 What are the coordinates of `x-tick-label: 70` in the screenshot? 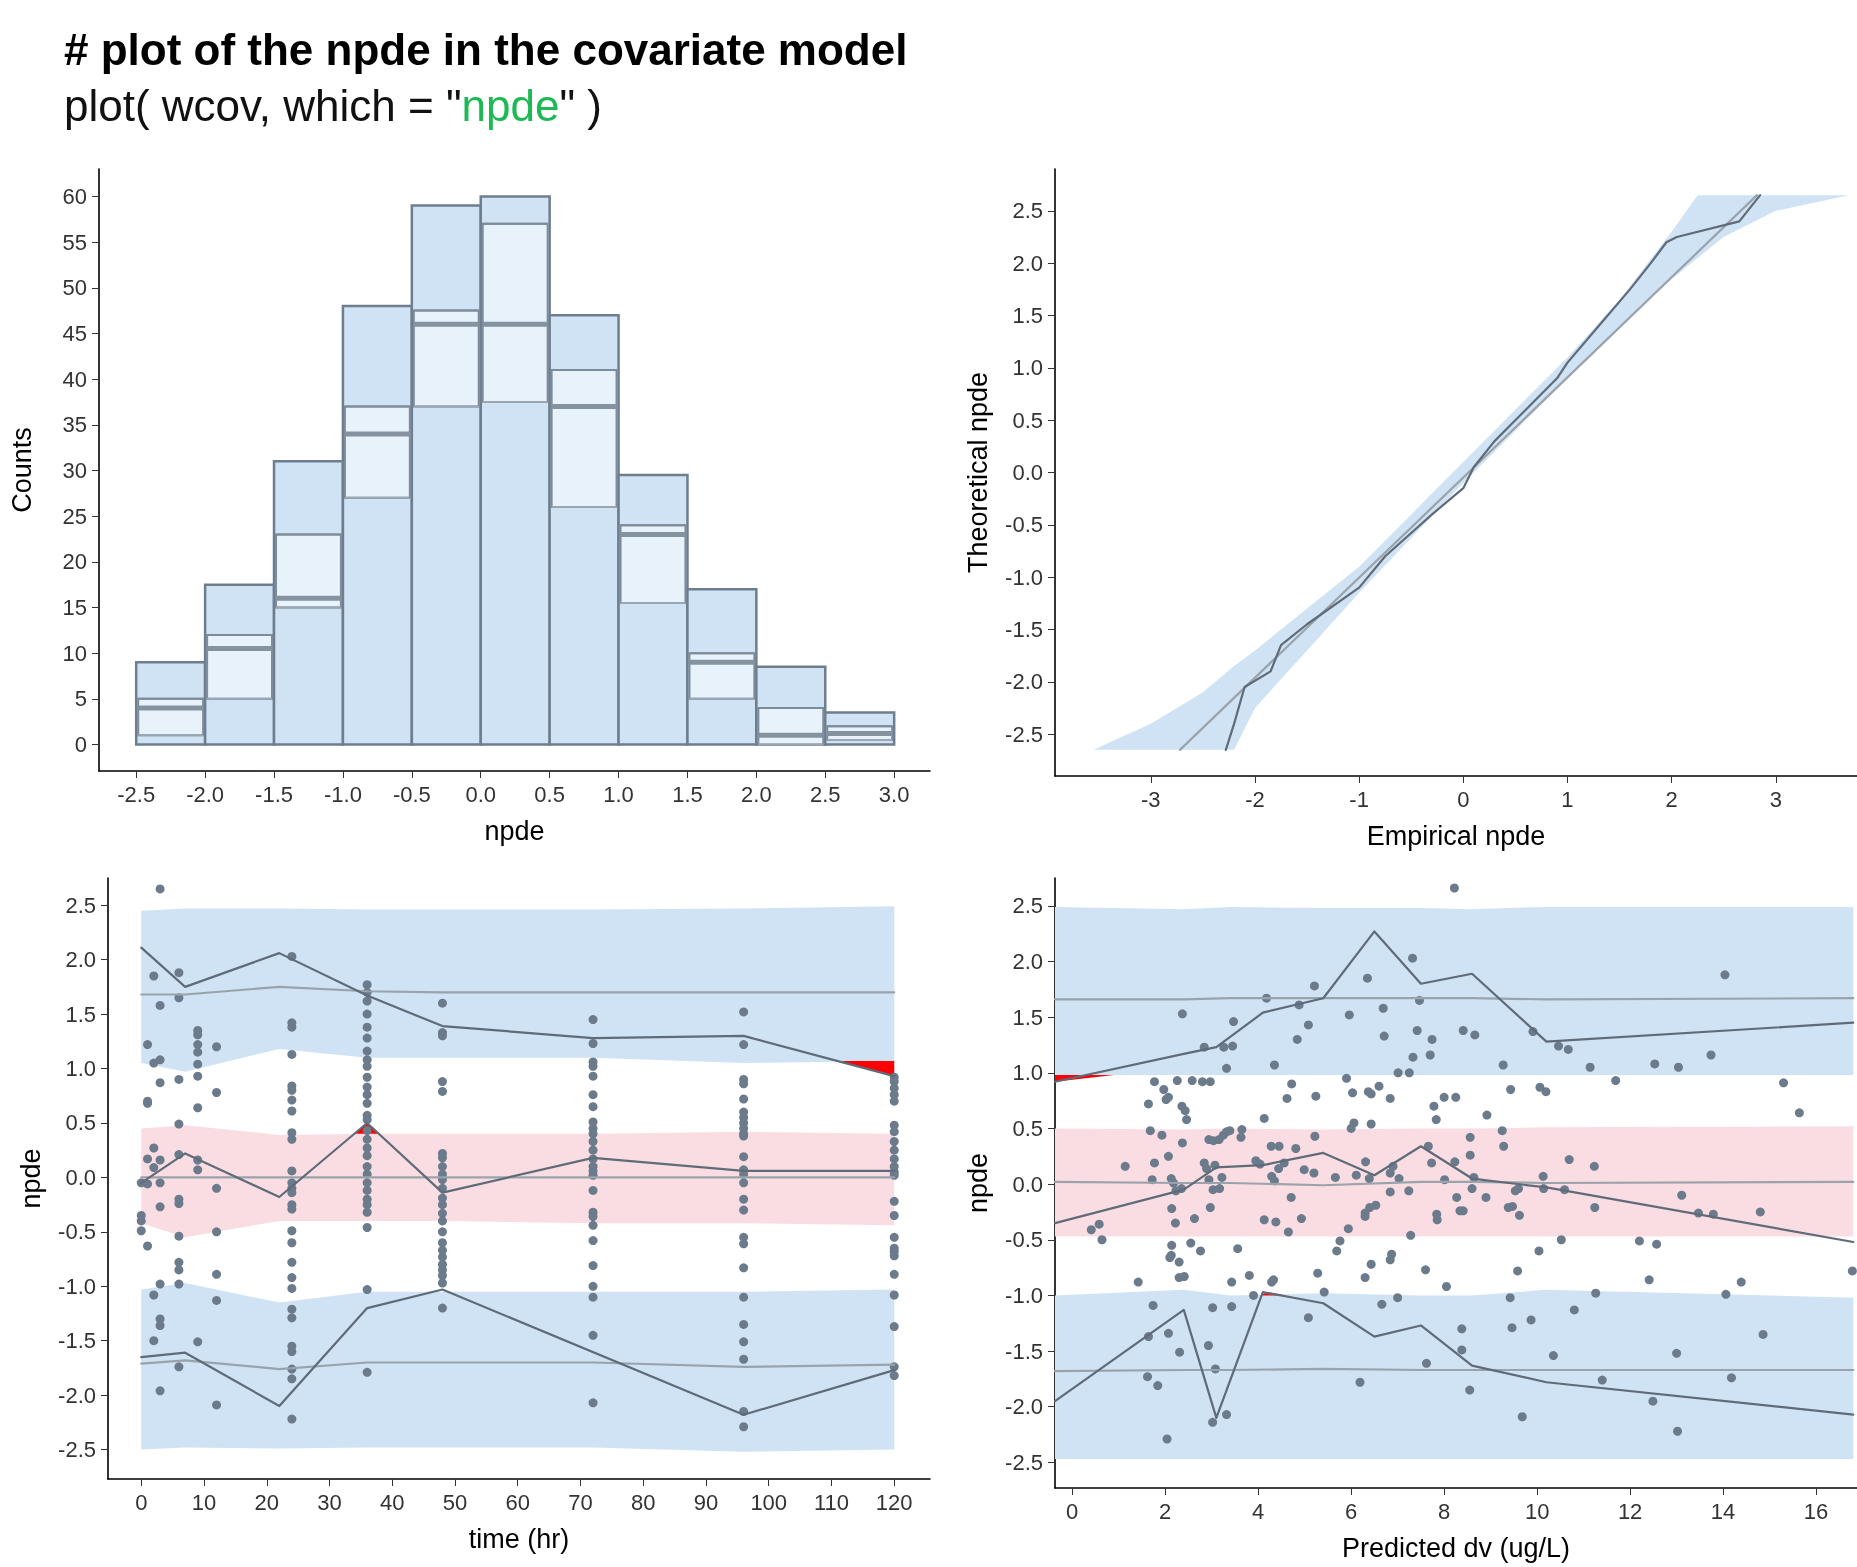 It's located at (580, 1502).